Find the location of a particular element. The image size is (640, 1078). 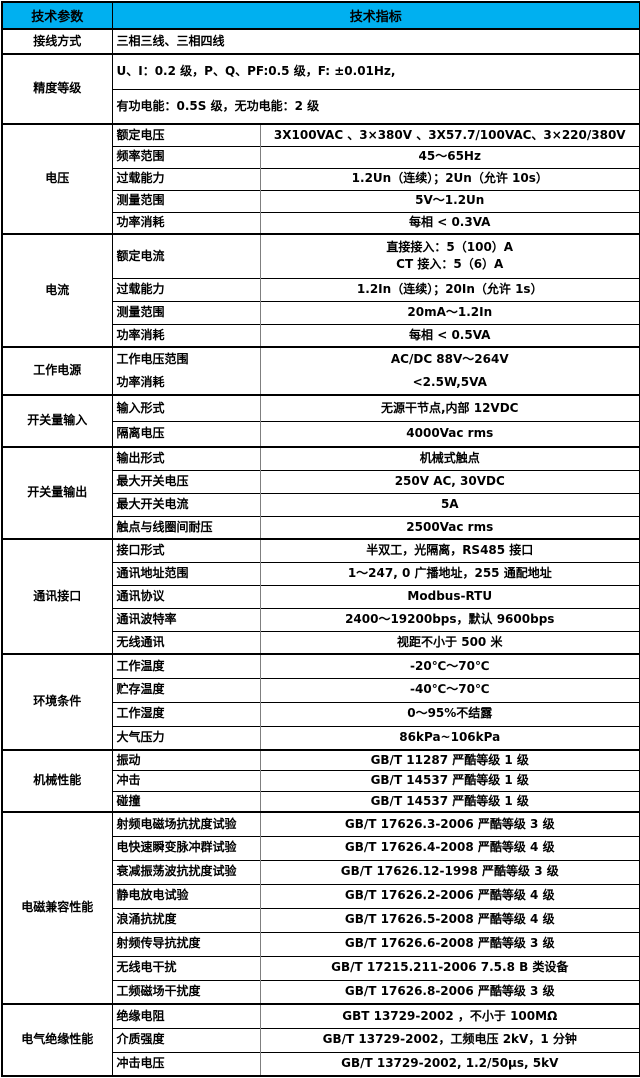

spec-row: 功率消耗 每相 < 0.5VA is located at coordinates (321, 335).